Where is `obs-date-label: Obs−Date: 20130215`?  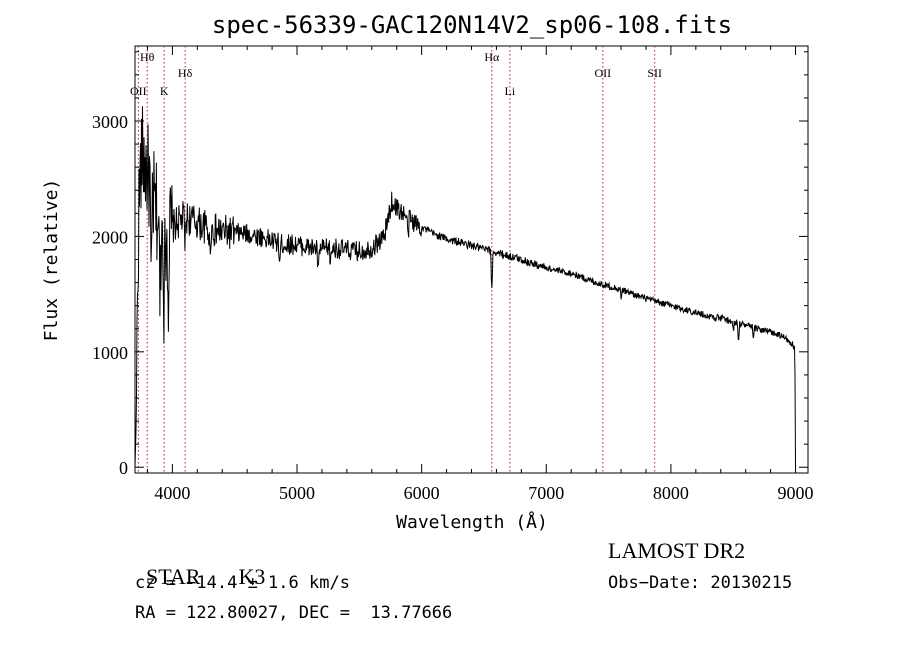 obs-date-label: Obs−Date: 20130215 is located at coordinates (700, 583).